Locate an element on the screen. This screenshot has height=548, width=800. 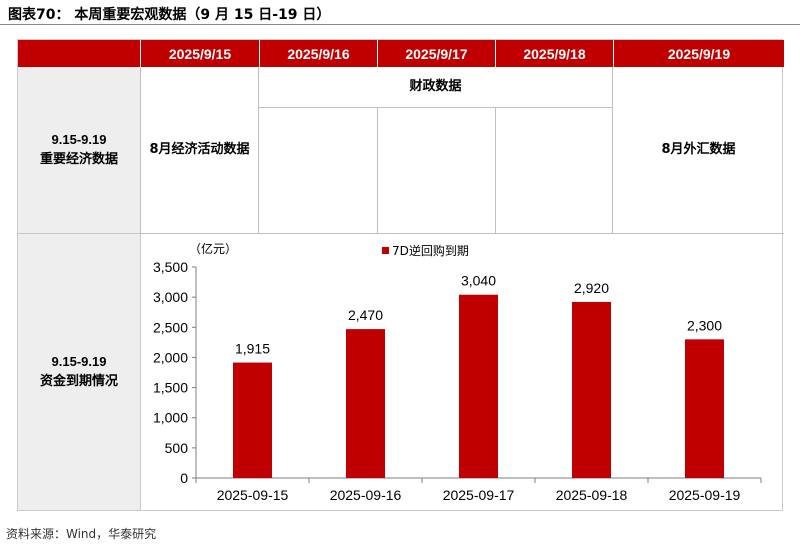
data-label: 1,915 is located at coordinates (252, 349).